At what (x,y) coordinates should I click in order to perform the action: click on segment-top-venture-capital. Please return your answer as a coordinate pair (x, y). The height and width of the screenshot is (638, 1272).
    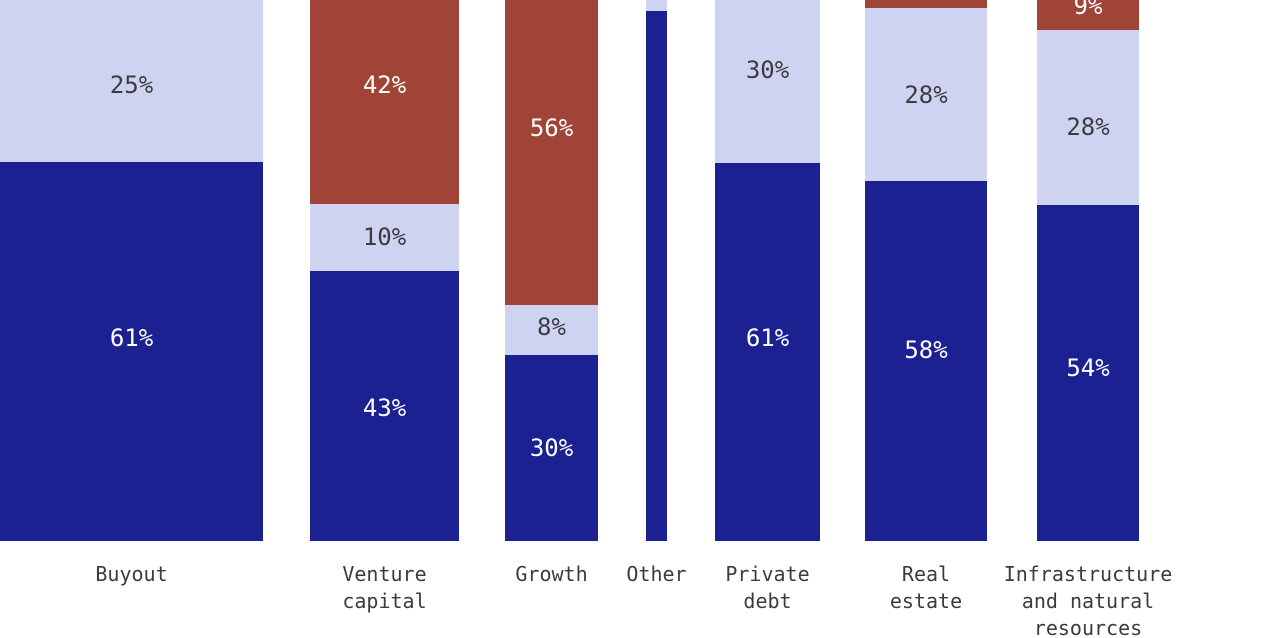
    Looking at the image, I should click on (384, 102).